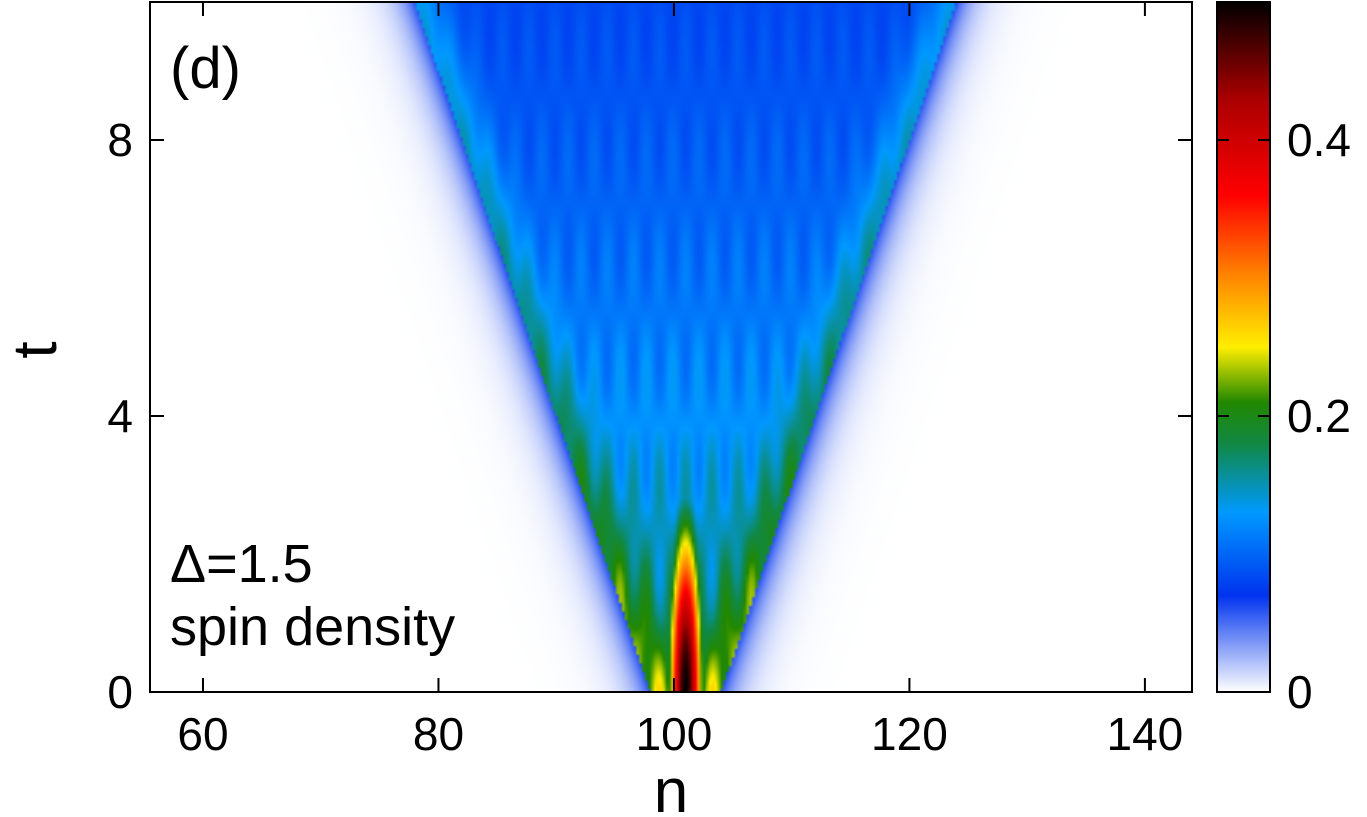 Image resolution: width=1367 pixels, height=817 pixels. I want to click on x-tick-label: 100, so click(674, 734).